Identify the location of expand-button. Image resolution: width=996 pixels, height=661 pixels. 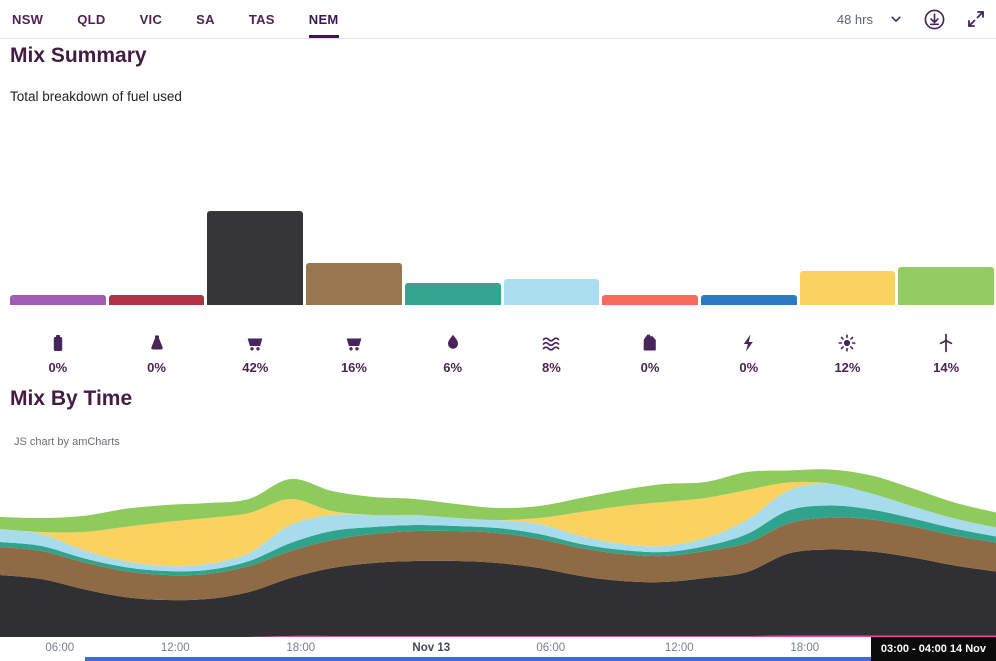
(976, 19).